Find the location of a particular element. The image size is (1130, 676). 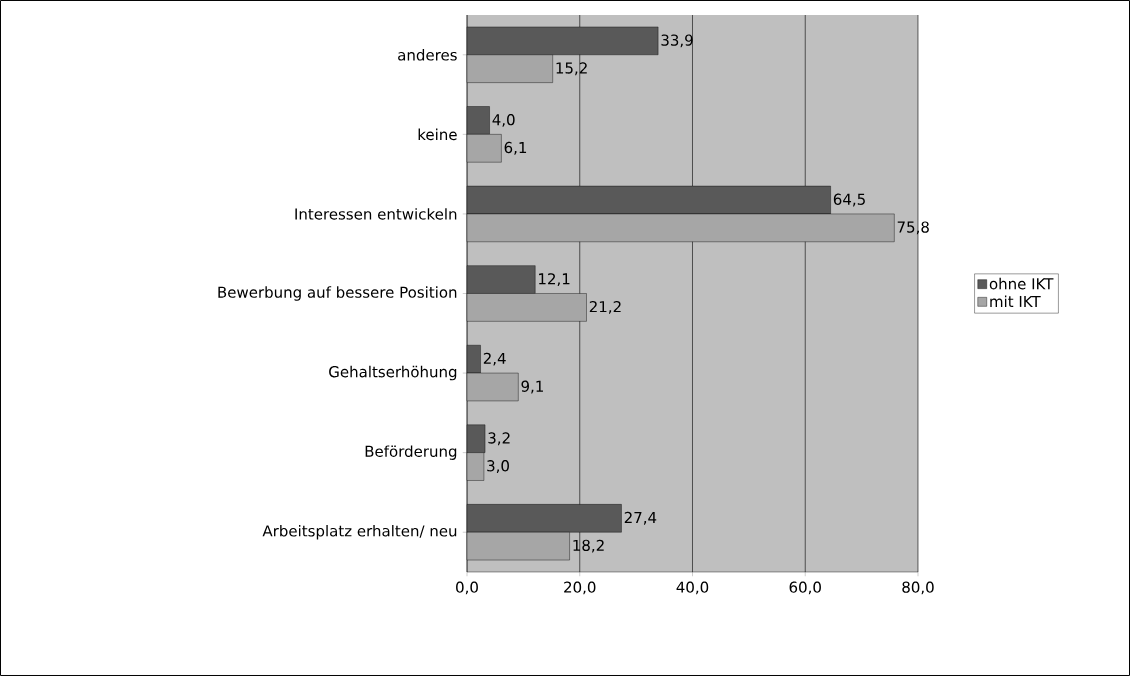

data-label: 75,8 is located at coordinates (913, 228).